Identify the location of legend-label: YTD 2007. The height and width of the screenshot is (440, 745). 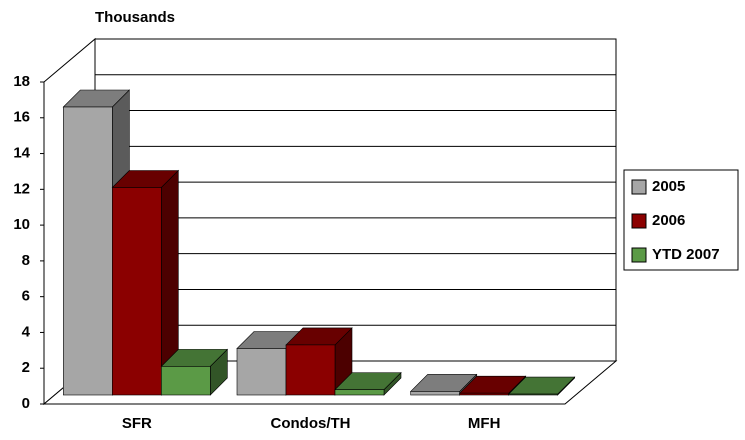
(686, 254).